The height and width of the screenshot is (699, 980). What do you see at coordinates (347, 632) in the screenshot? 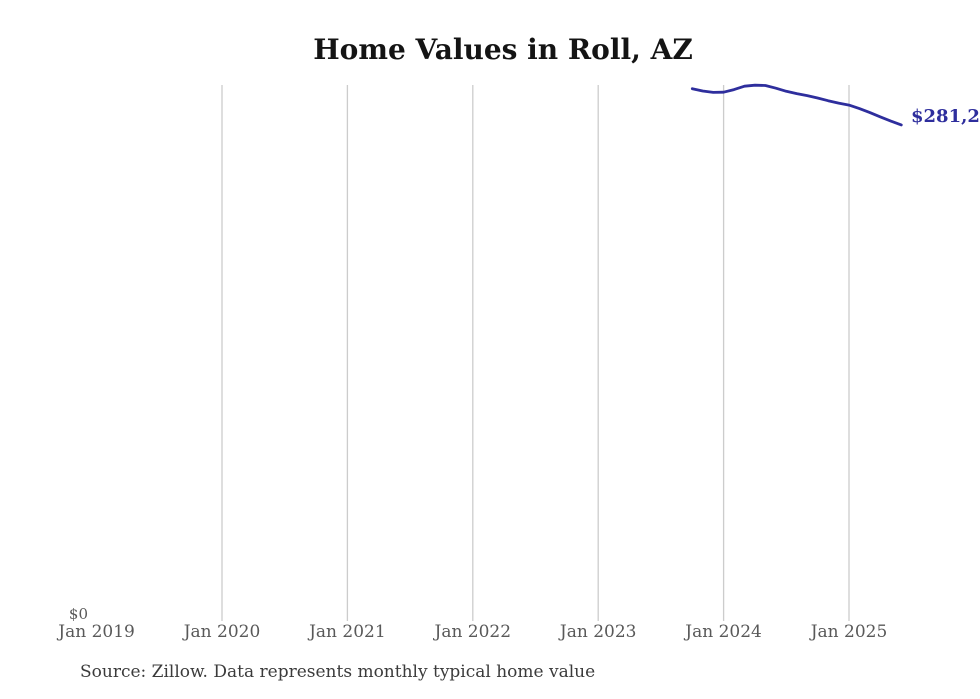
I see `x-axis-tick-label: Jan 2021` at bounding box center [347, 632].